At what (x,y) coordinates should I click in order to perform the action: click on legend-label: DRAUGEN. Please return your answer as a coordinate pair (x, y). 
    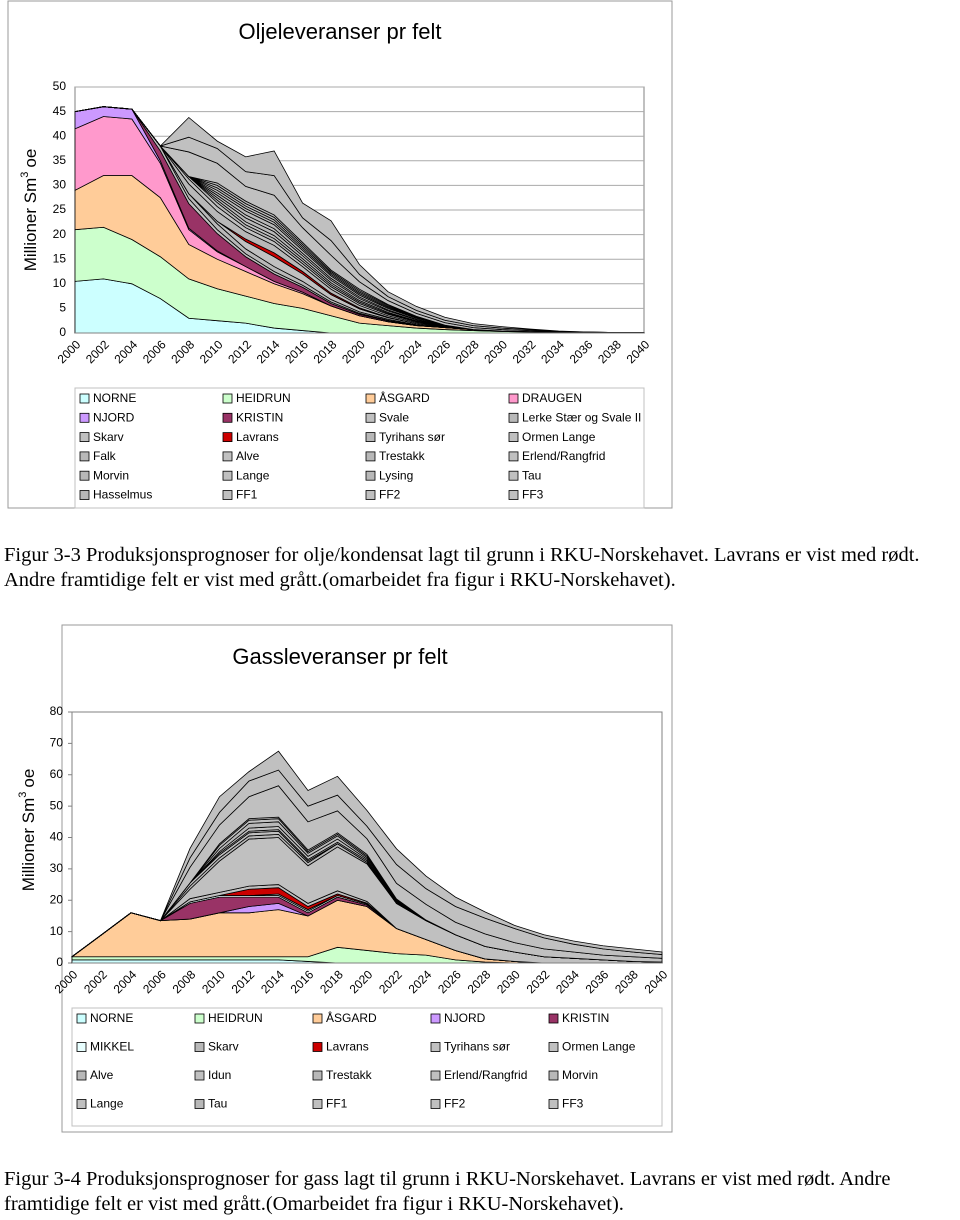
    Looking at the image, I should click on (552, 398).